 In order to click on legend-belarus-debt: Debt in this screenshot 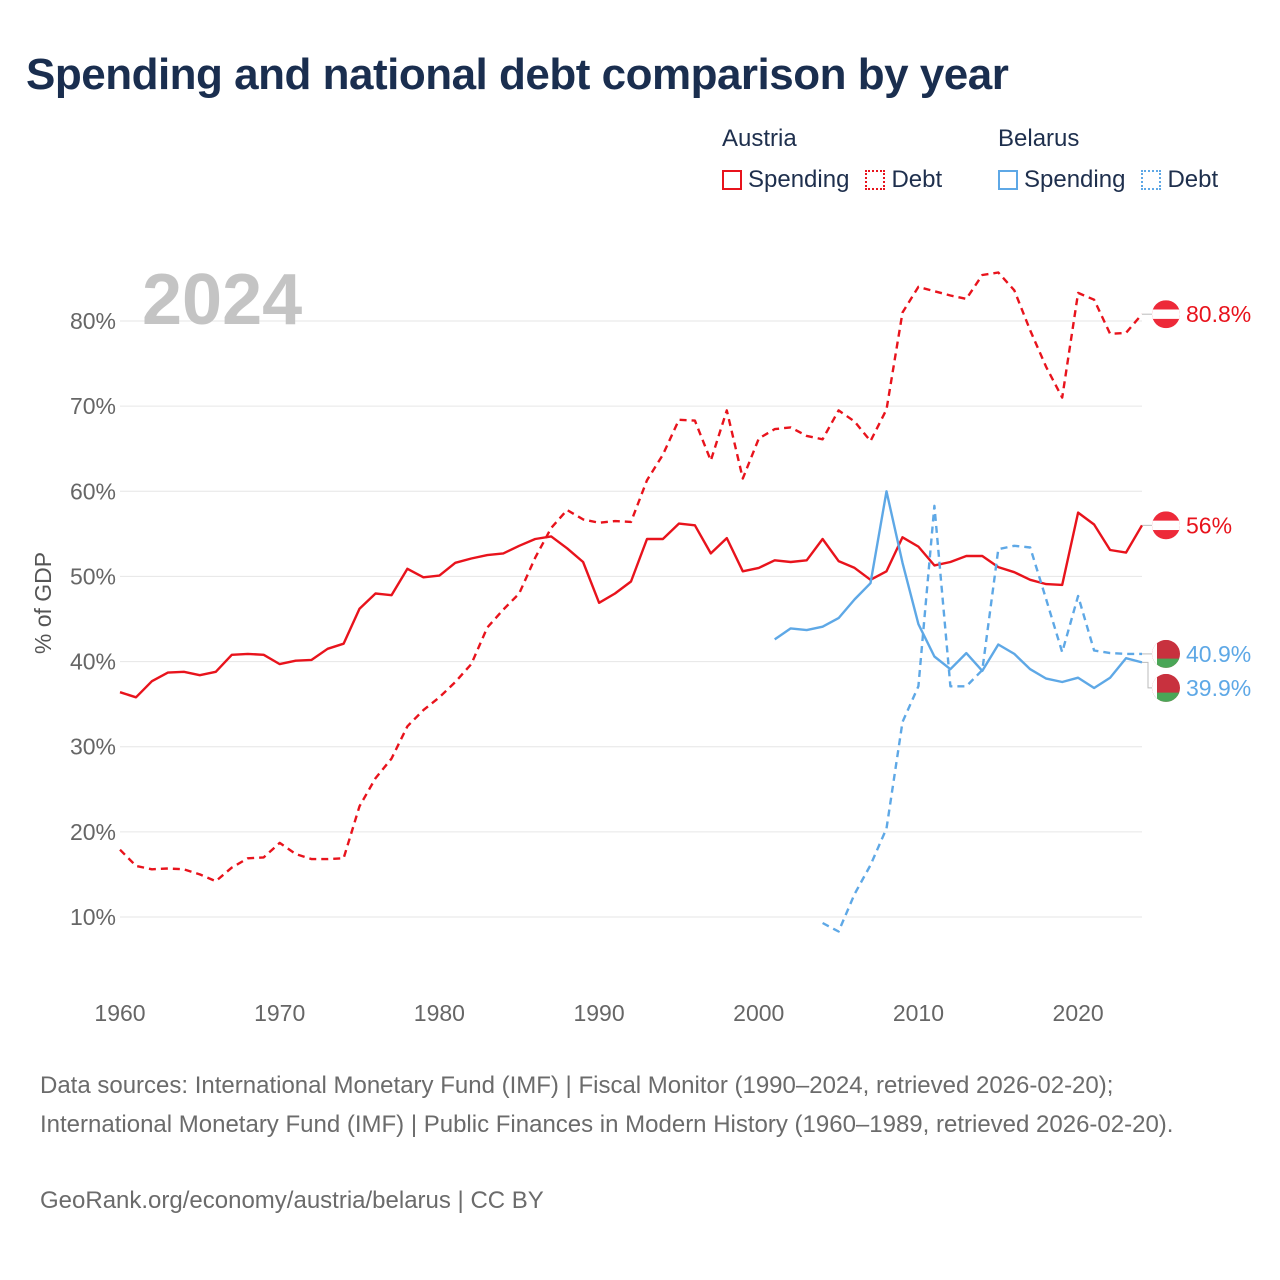, I will do `click(1179, 180)`.